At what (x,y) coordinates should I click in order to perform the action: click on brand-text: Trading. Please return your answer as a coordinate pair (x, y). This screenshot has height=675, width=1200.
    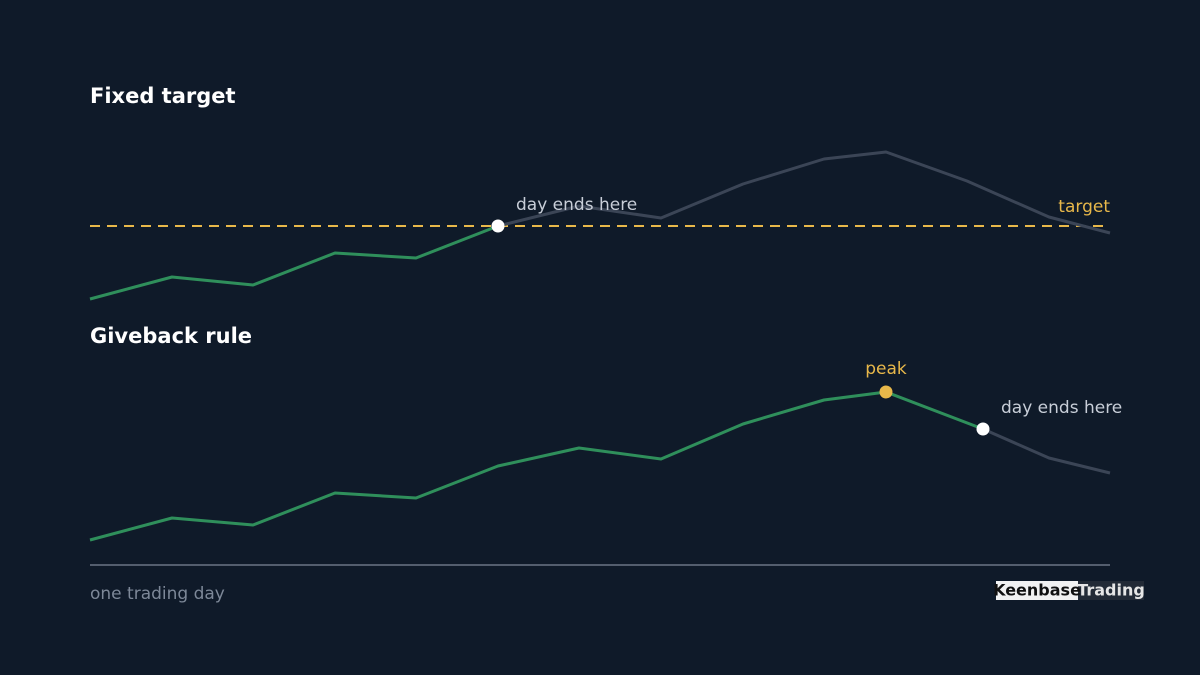
    Looking at the image, I should click on (1111, 590).